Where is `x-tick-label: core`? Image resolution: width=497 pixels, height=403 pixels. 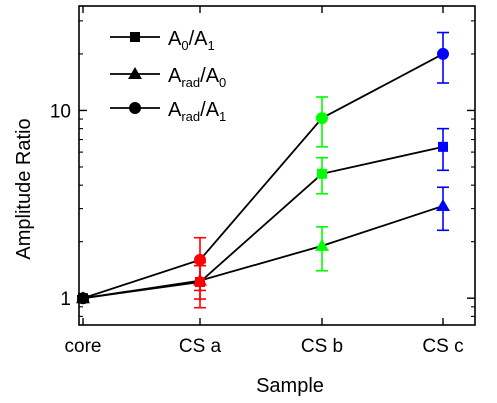 x-tick-label: core is located at coordinates (83, 346).